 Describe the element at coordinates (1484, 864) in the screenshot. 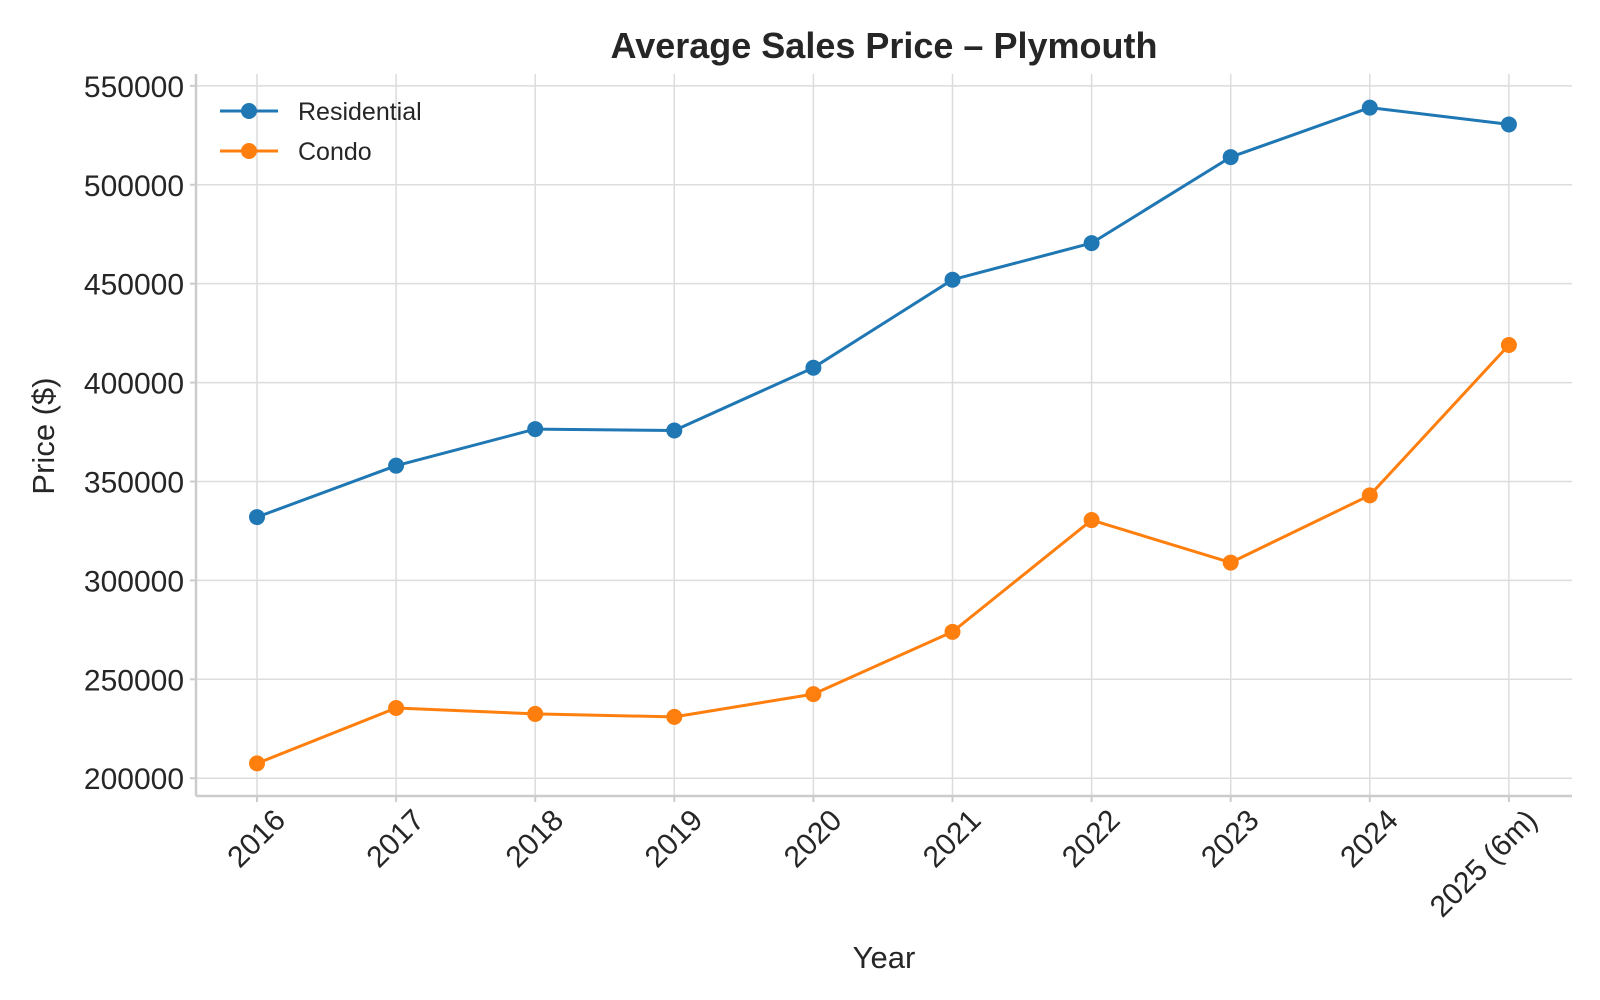

I see `x-tick-label: 2025 (6m)` at that location.